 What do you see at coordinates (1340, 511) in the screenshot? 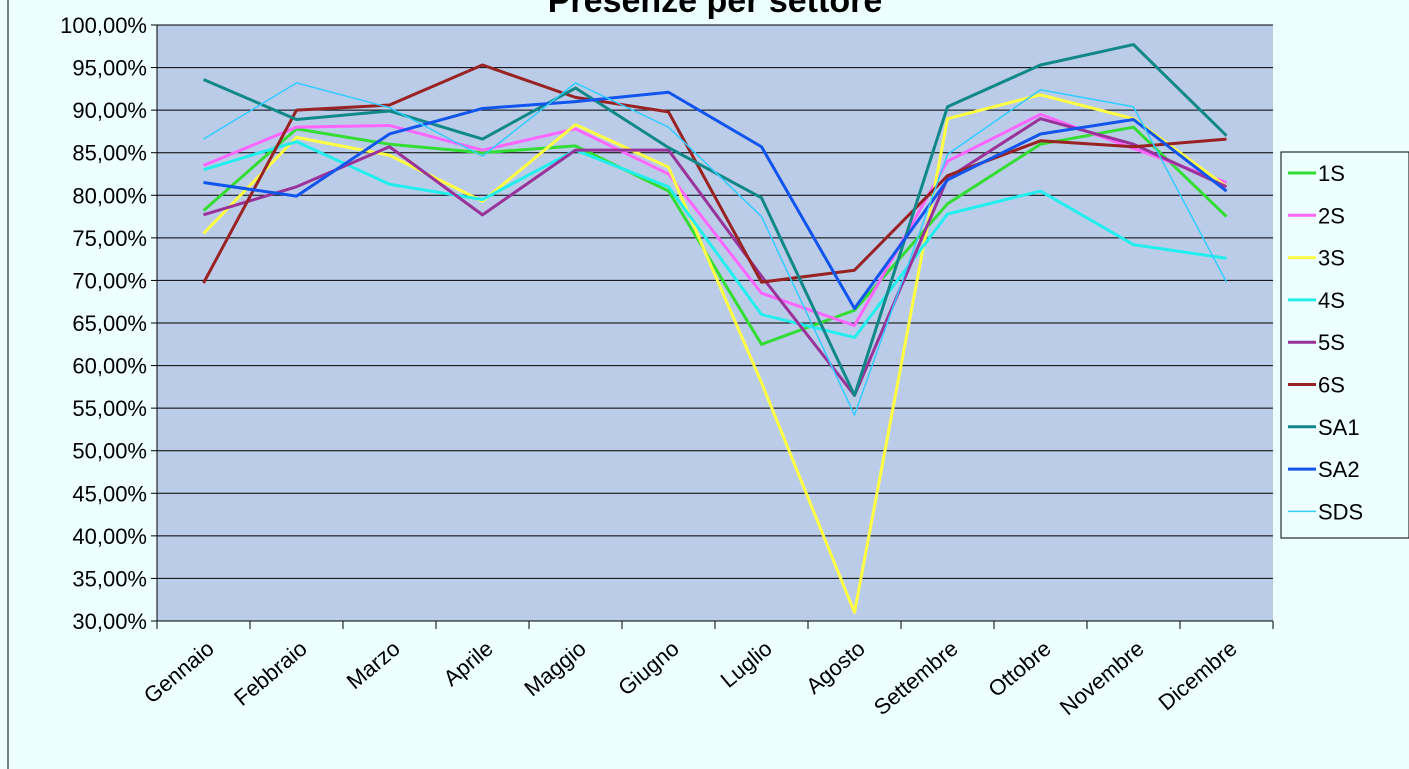
I see `legend-label: SDS` at bounding box center [1340, 511].